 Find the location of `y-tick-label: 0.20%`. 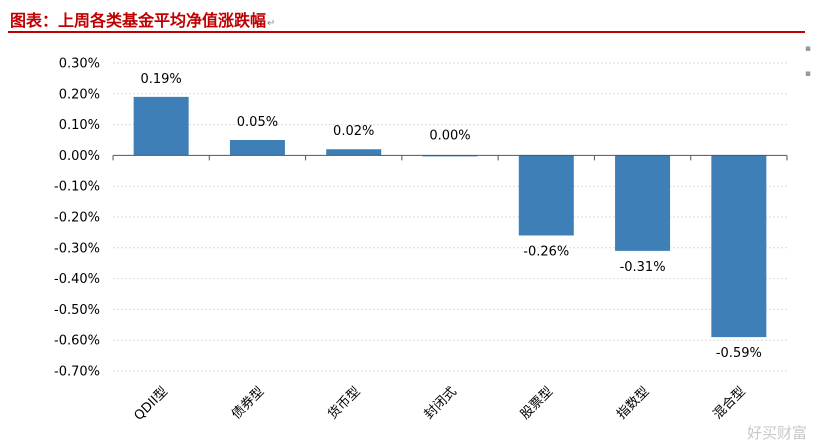

y-tick-label: 0.20% is located at coordinates (79, 94).